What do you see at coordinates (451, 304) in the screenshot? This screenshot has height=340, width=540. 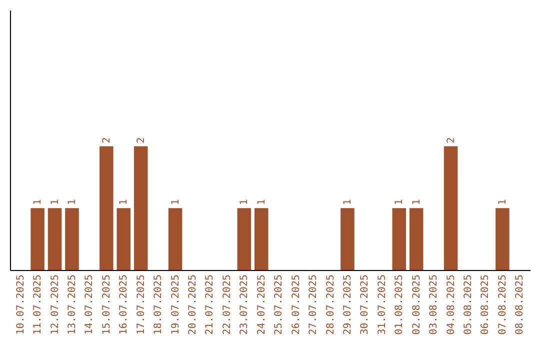 I see `x-tick-label: 04.08.2025` at bounding box center [451, 304].